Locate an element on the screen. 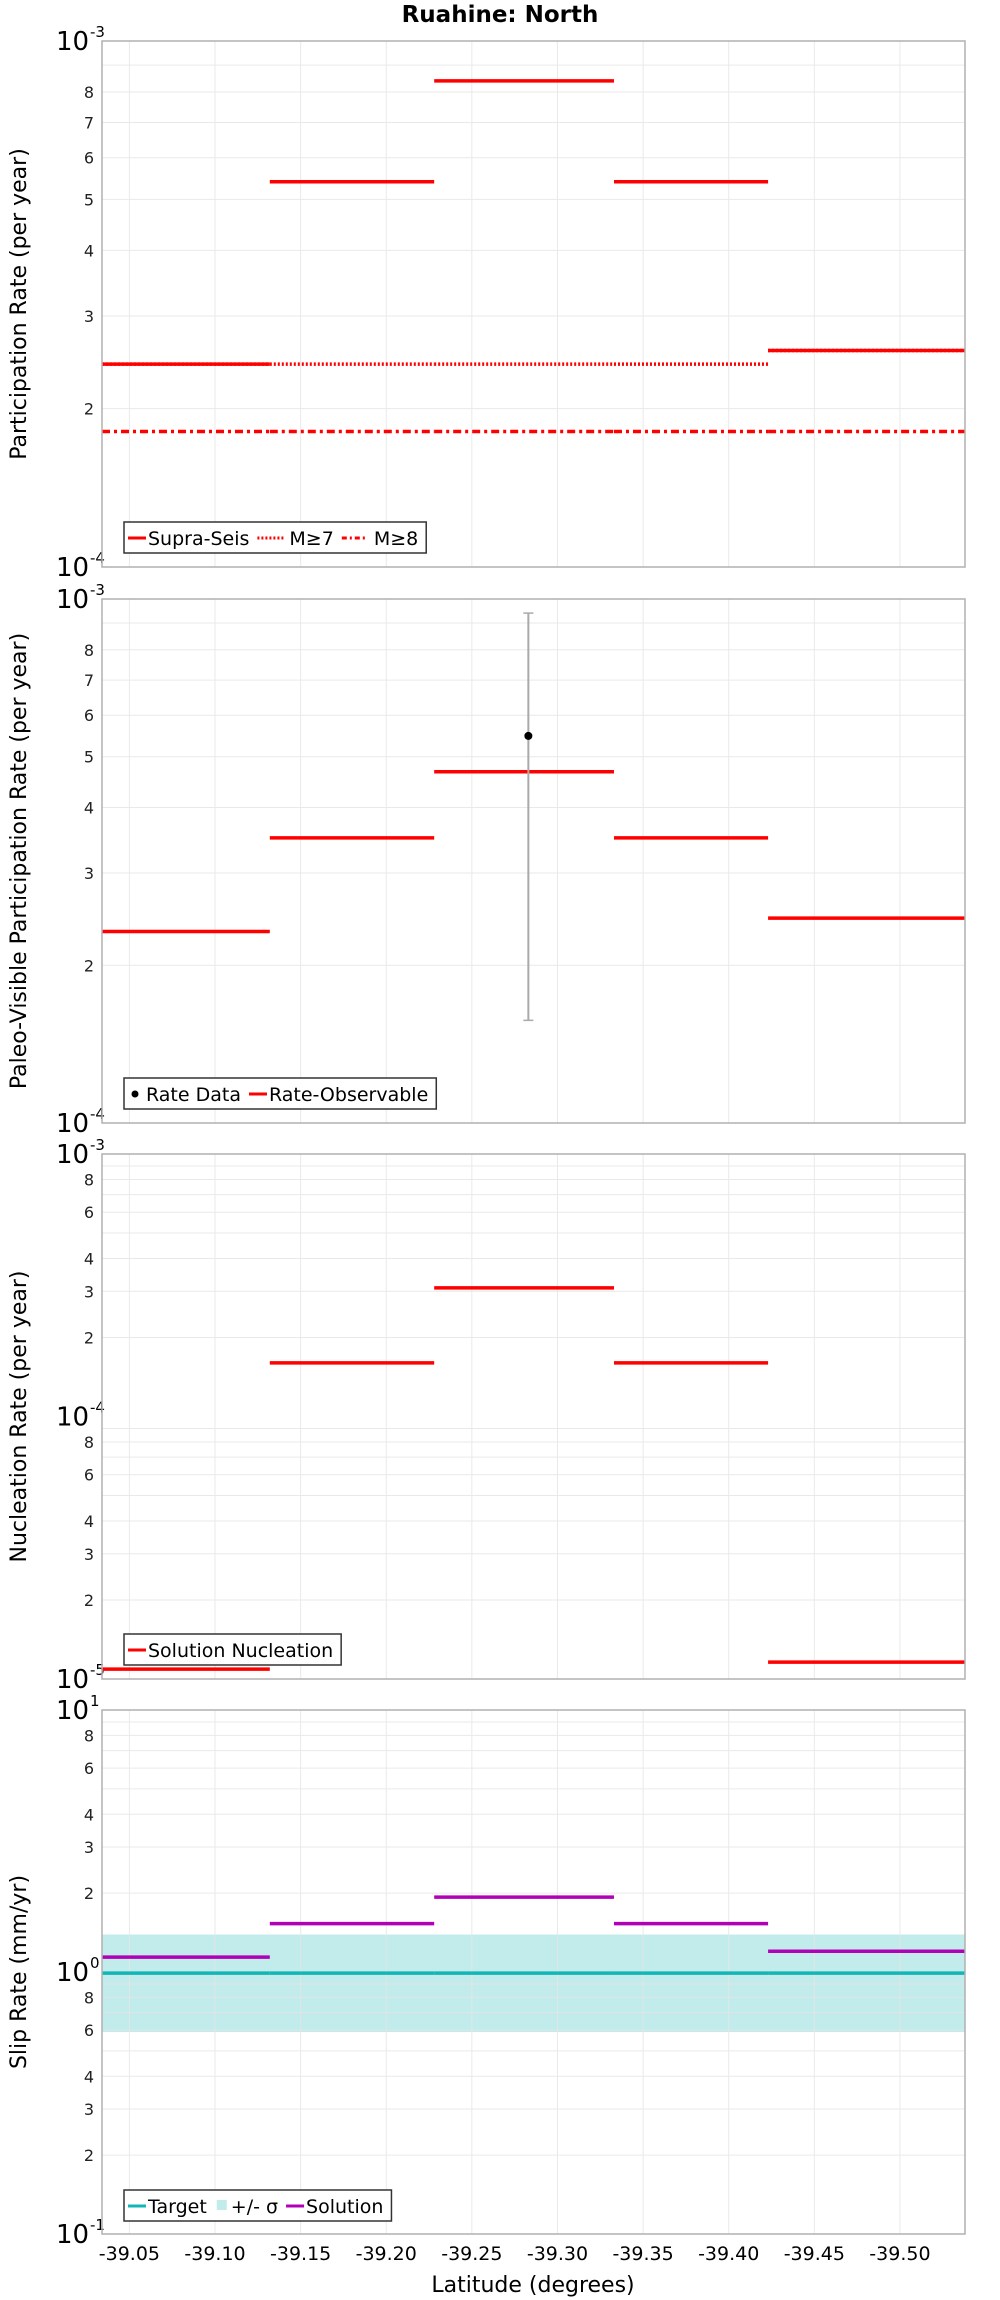 The height and width of the screenshot is (2300, 1000). x-tick-label: -39.25 is located at coordinates (471, 2254).